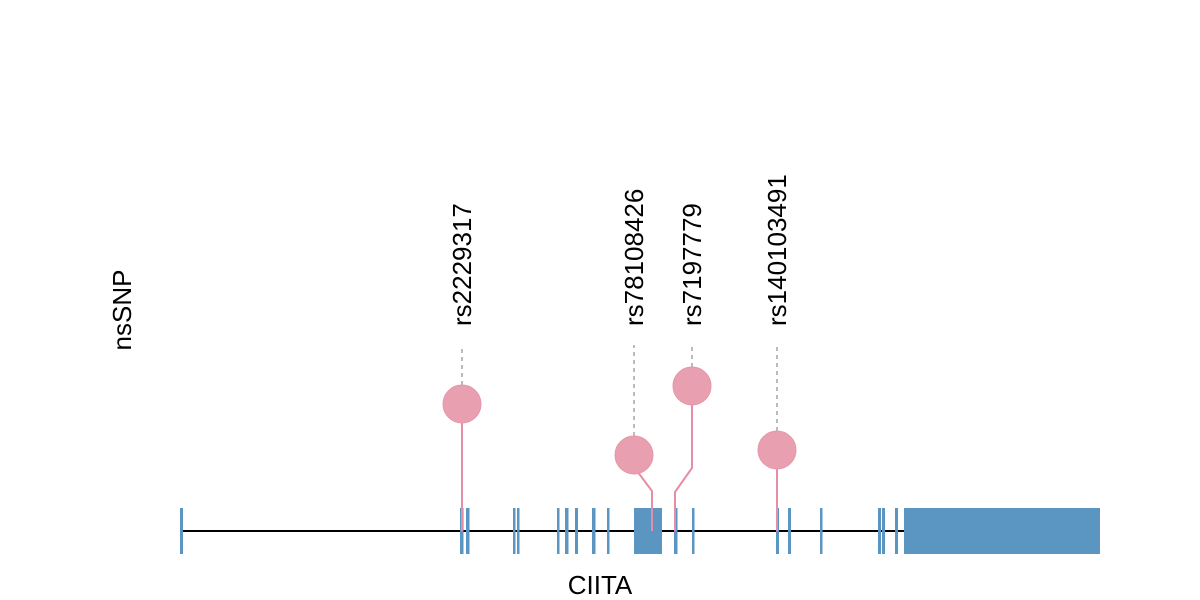 The image size is (1200, 600). What do you see at coordinates (122, 310) in the screenshot?
I see `track-label: nsSNP` at bounding box center [122, 310].